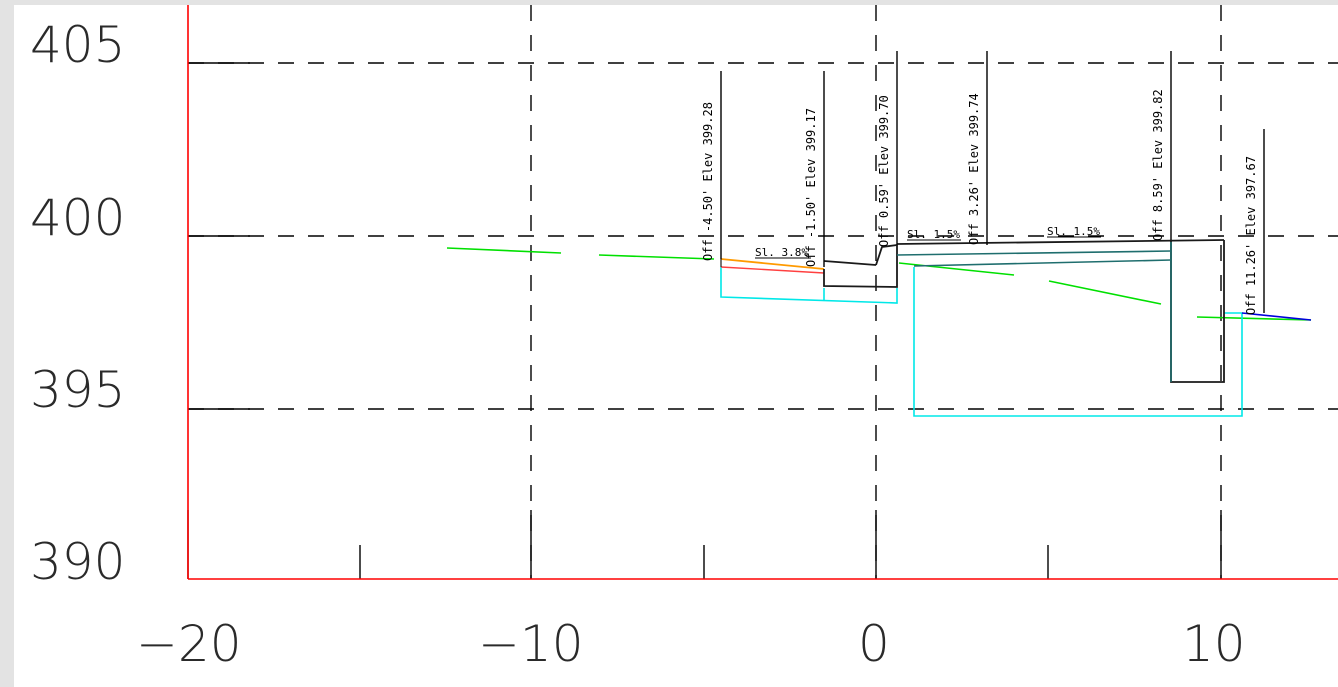  I want to click on station-label: Off 0.59' Elev 399.70, so click(884, 171).